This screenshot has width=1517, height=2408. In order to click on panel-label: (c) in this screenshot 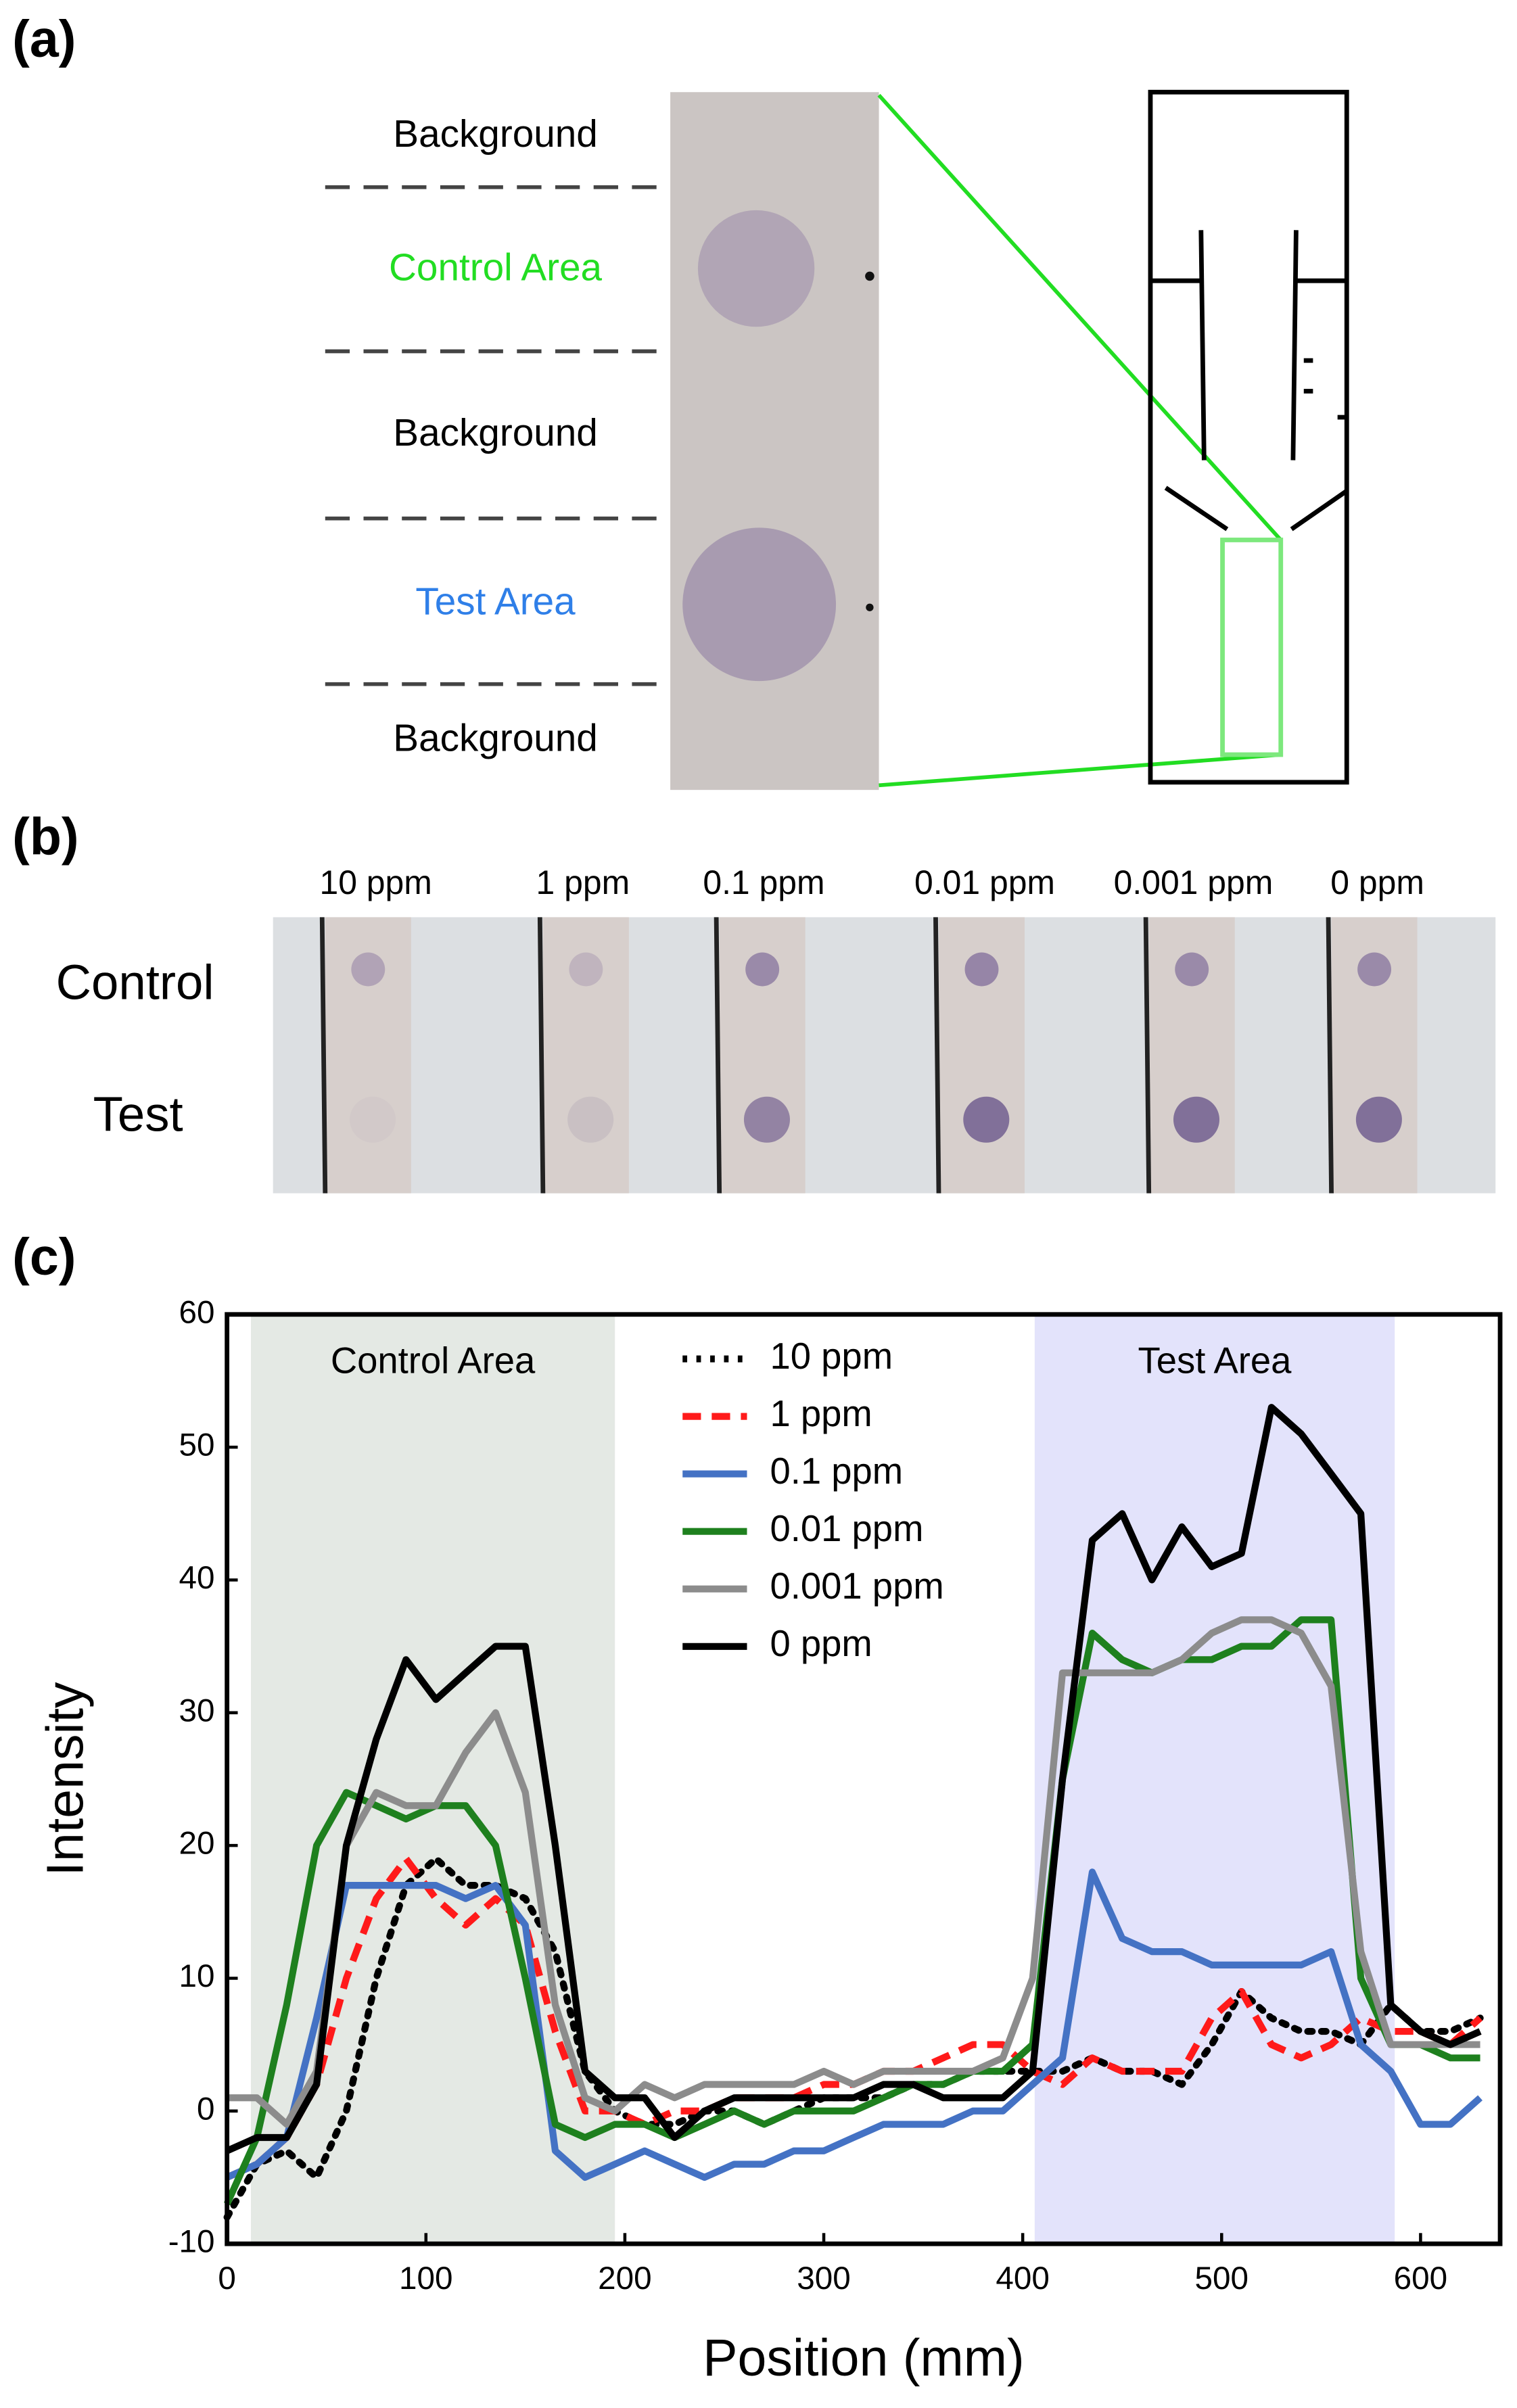, I will do `click(44, 1257)`.